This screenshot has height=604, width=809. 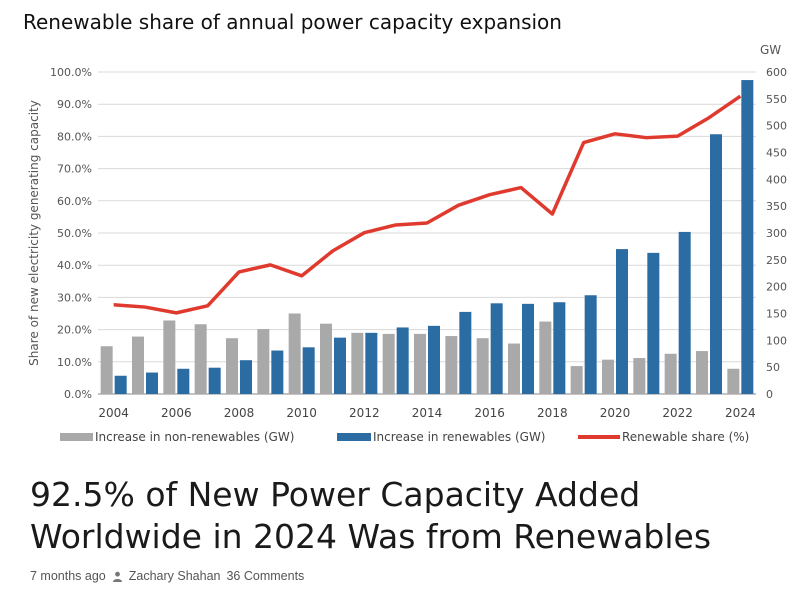 I want to click on legend-label-renewable: Increase in renewables (GW), so click(x=459, y=437).